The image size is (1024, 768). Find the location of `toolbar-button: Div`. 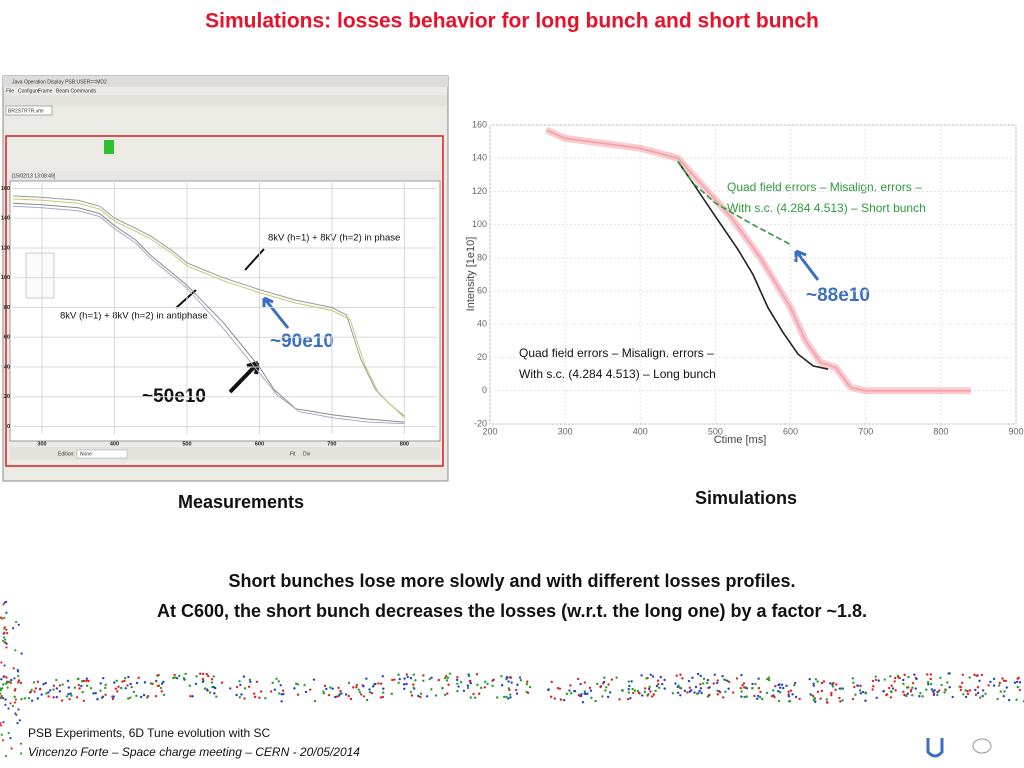

toolbar-button: Div is located at coordinates (307, 454).